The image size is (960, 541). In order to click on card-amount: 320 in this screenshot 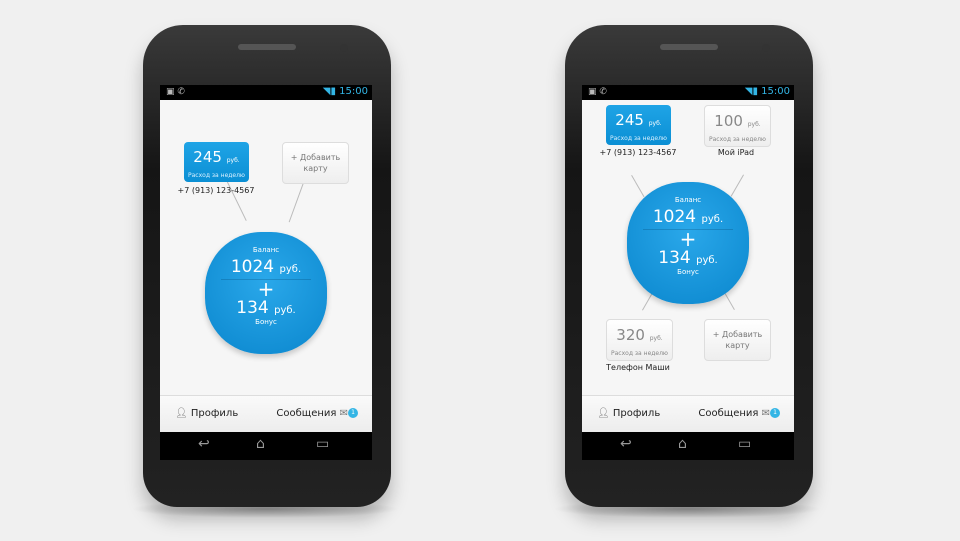, I will do `click(630, 335)`.